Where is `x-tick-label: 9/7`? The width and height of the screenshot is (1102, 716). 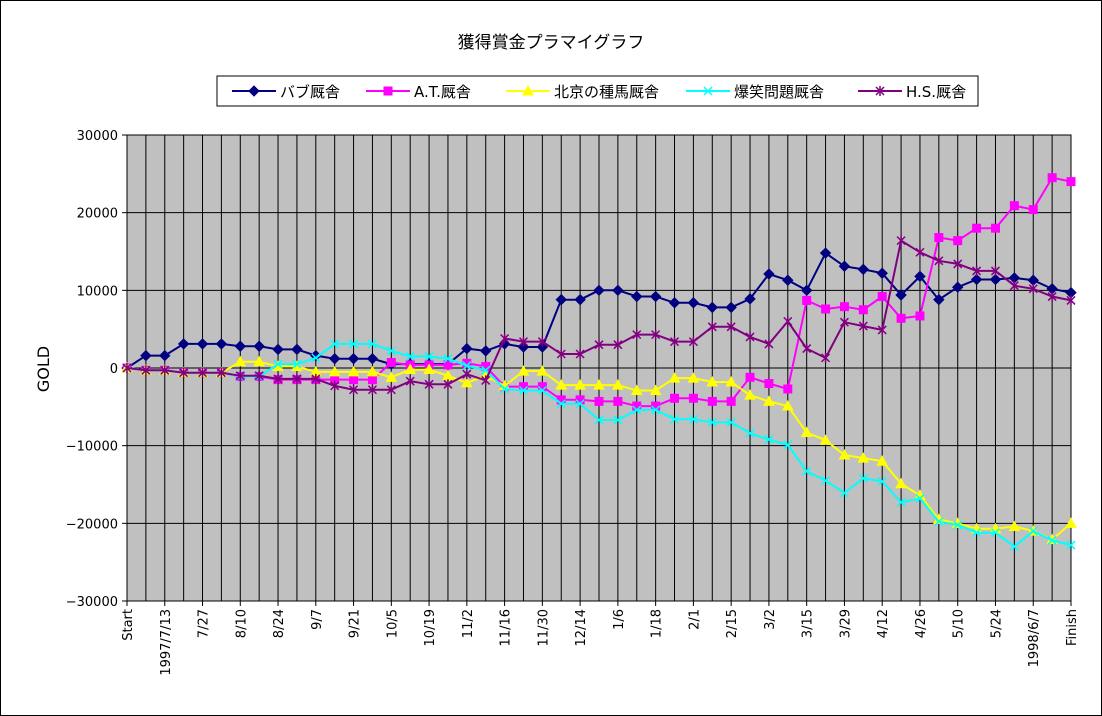 x-tick-label: 9/7 is located at coordinates (317, 619).